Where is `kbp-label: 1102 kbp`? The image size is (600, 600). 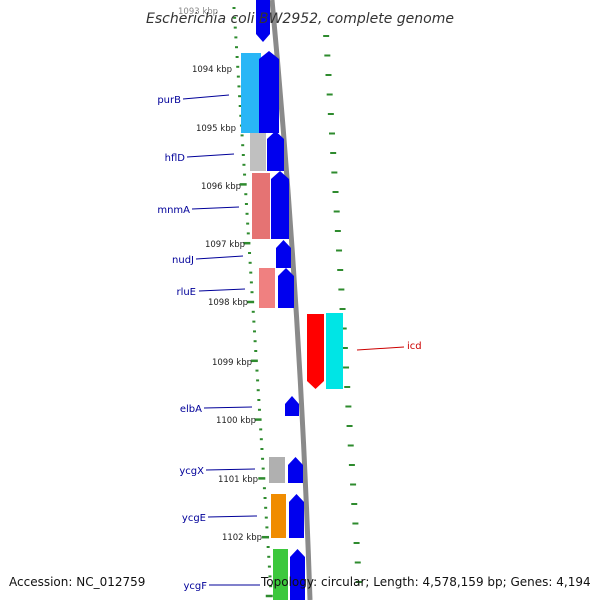 kbp-label: 1102 kbp is located at coordinates (242, 538).